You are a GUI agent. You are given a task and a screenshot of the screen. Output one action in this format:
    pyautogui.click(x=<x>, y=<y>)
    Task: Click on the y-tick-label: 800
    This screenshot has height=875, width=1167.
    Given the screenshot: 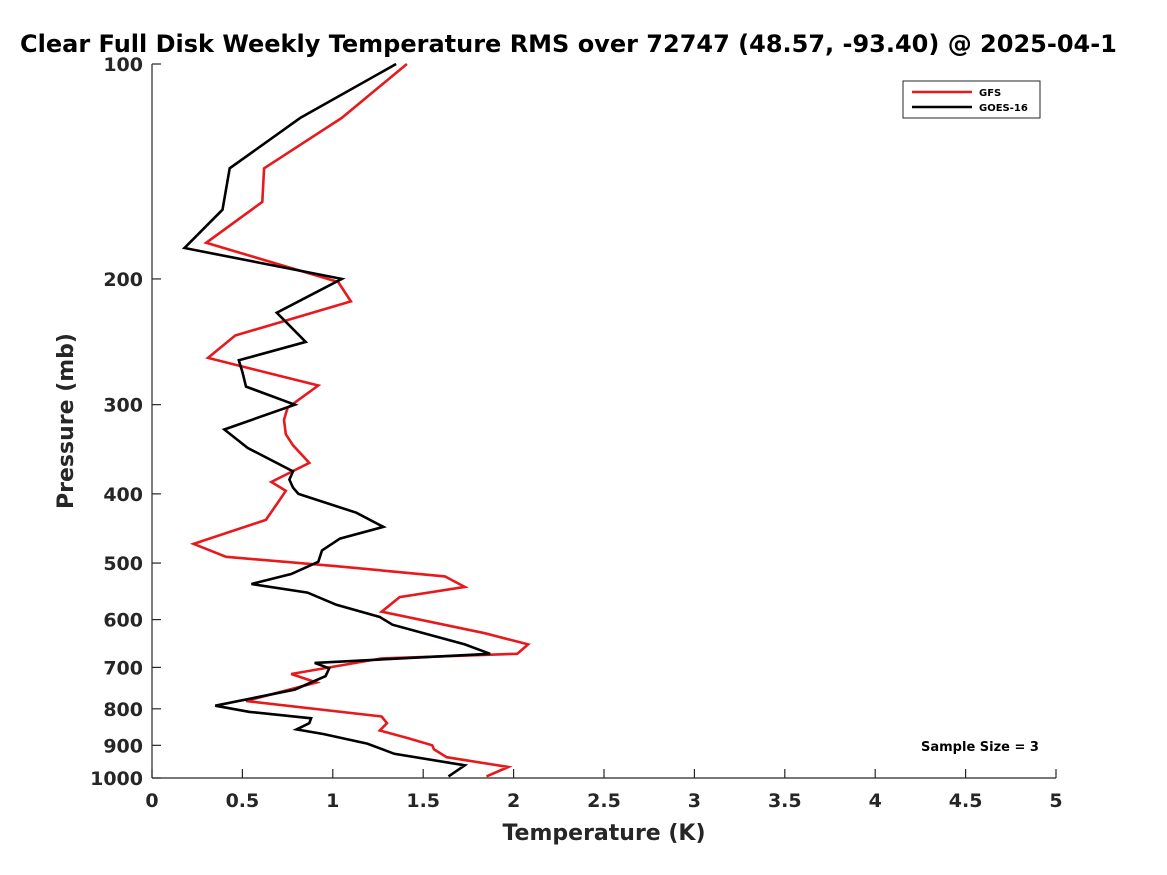 What is the action you would take?
    pyautogui.click(x=123, y=710)
    